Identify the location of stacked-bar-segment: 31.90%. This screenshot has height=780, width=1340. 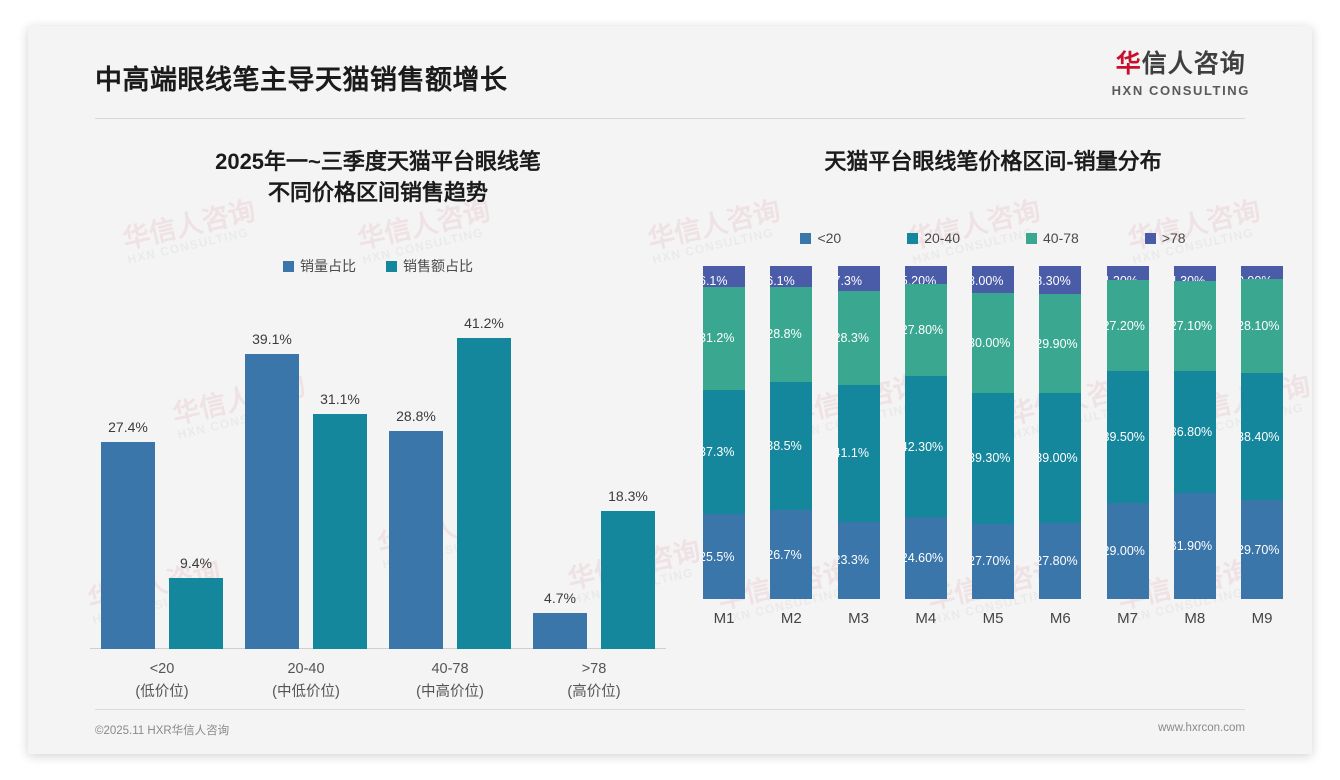
(1194, 546).